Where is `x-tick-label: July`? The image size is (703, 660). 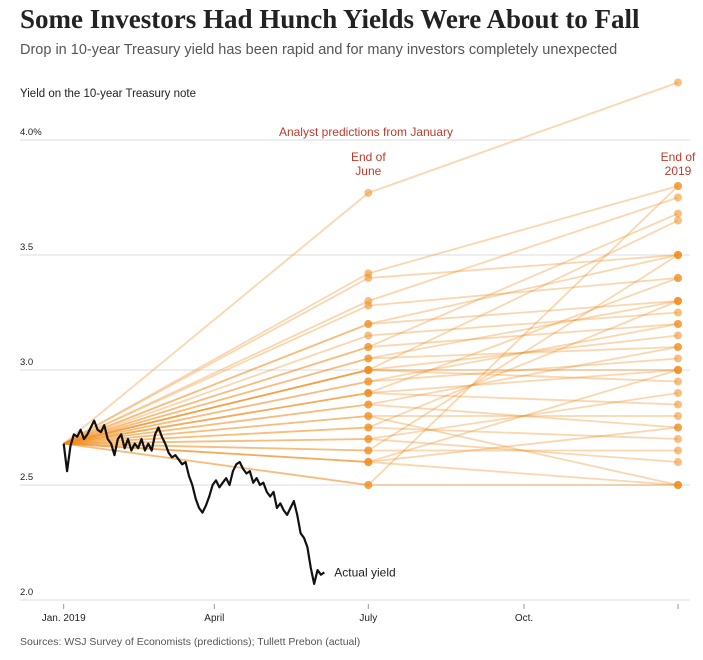 x-tick-label: July is located at coordinates (368, 618).